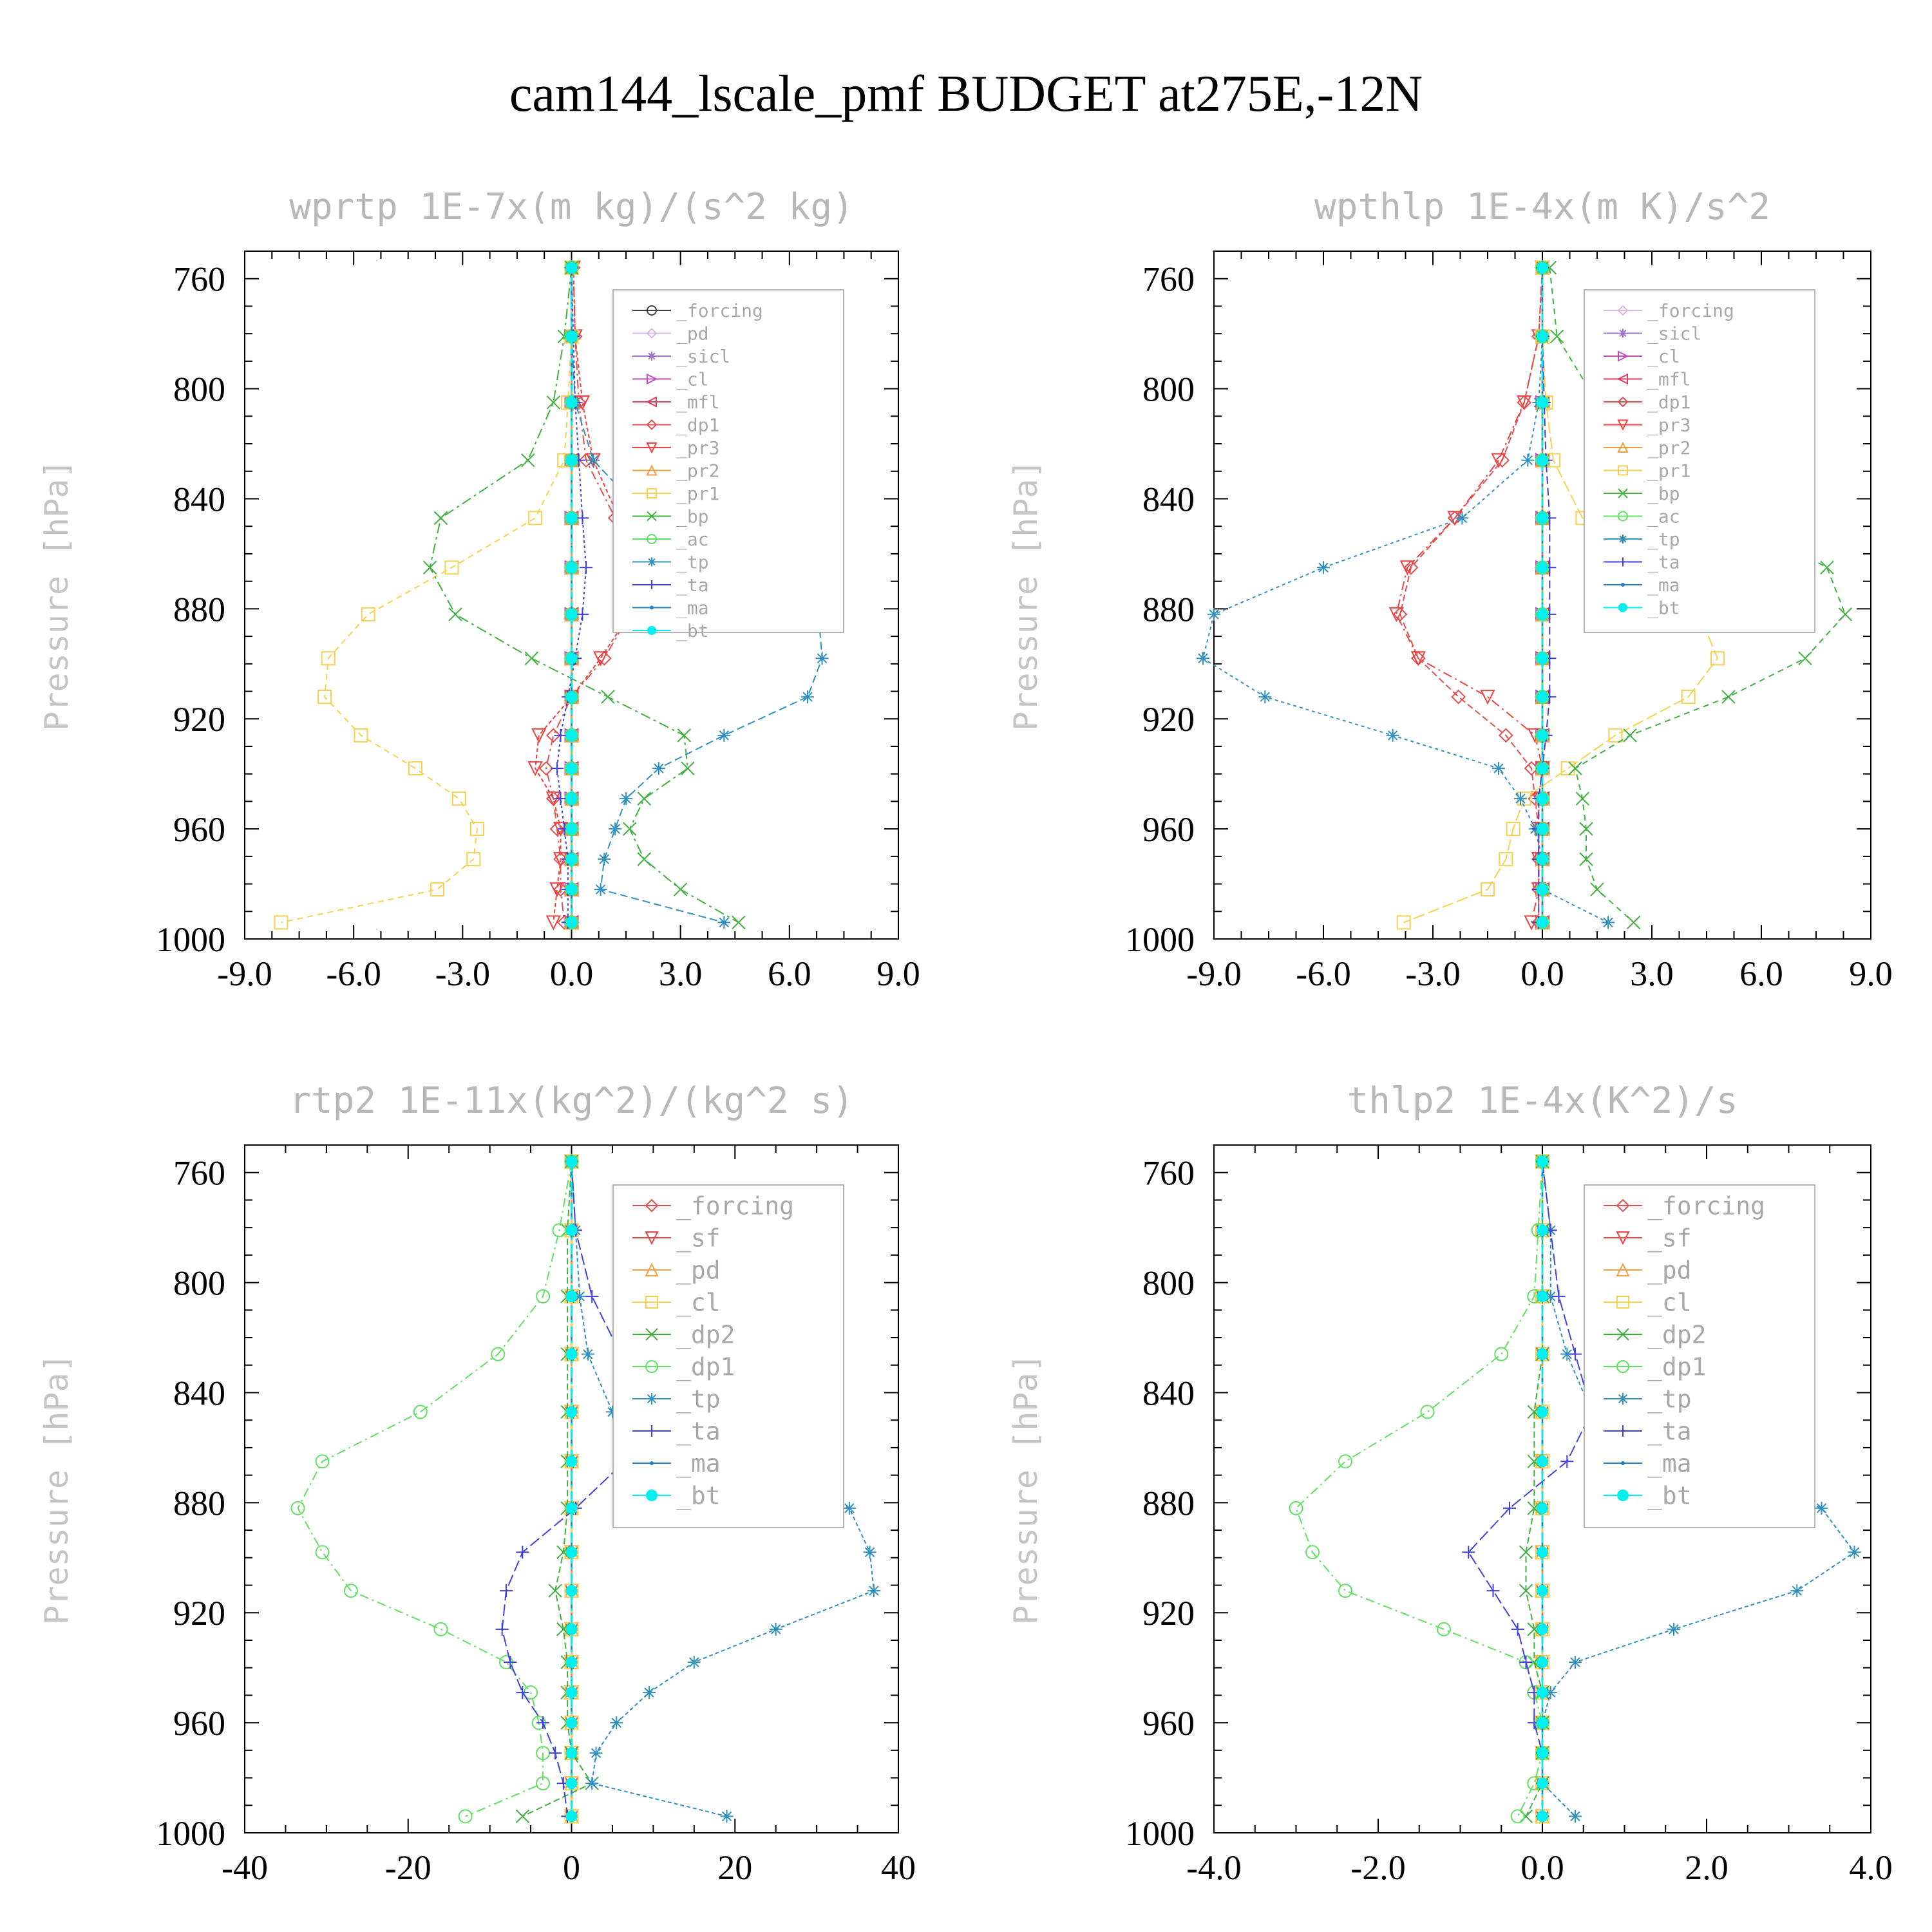 The image size is (1932, 1932). Describe the element at coordinates (1674, 334) in the screenshot. I see `legend-label: _sicl` at that location.